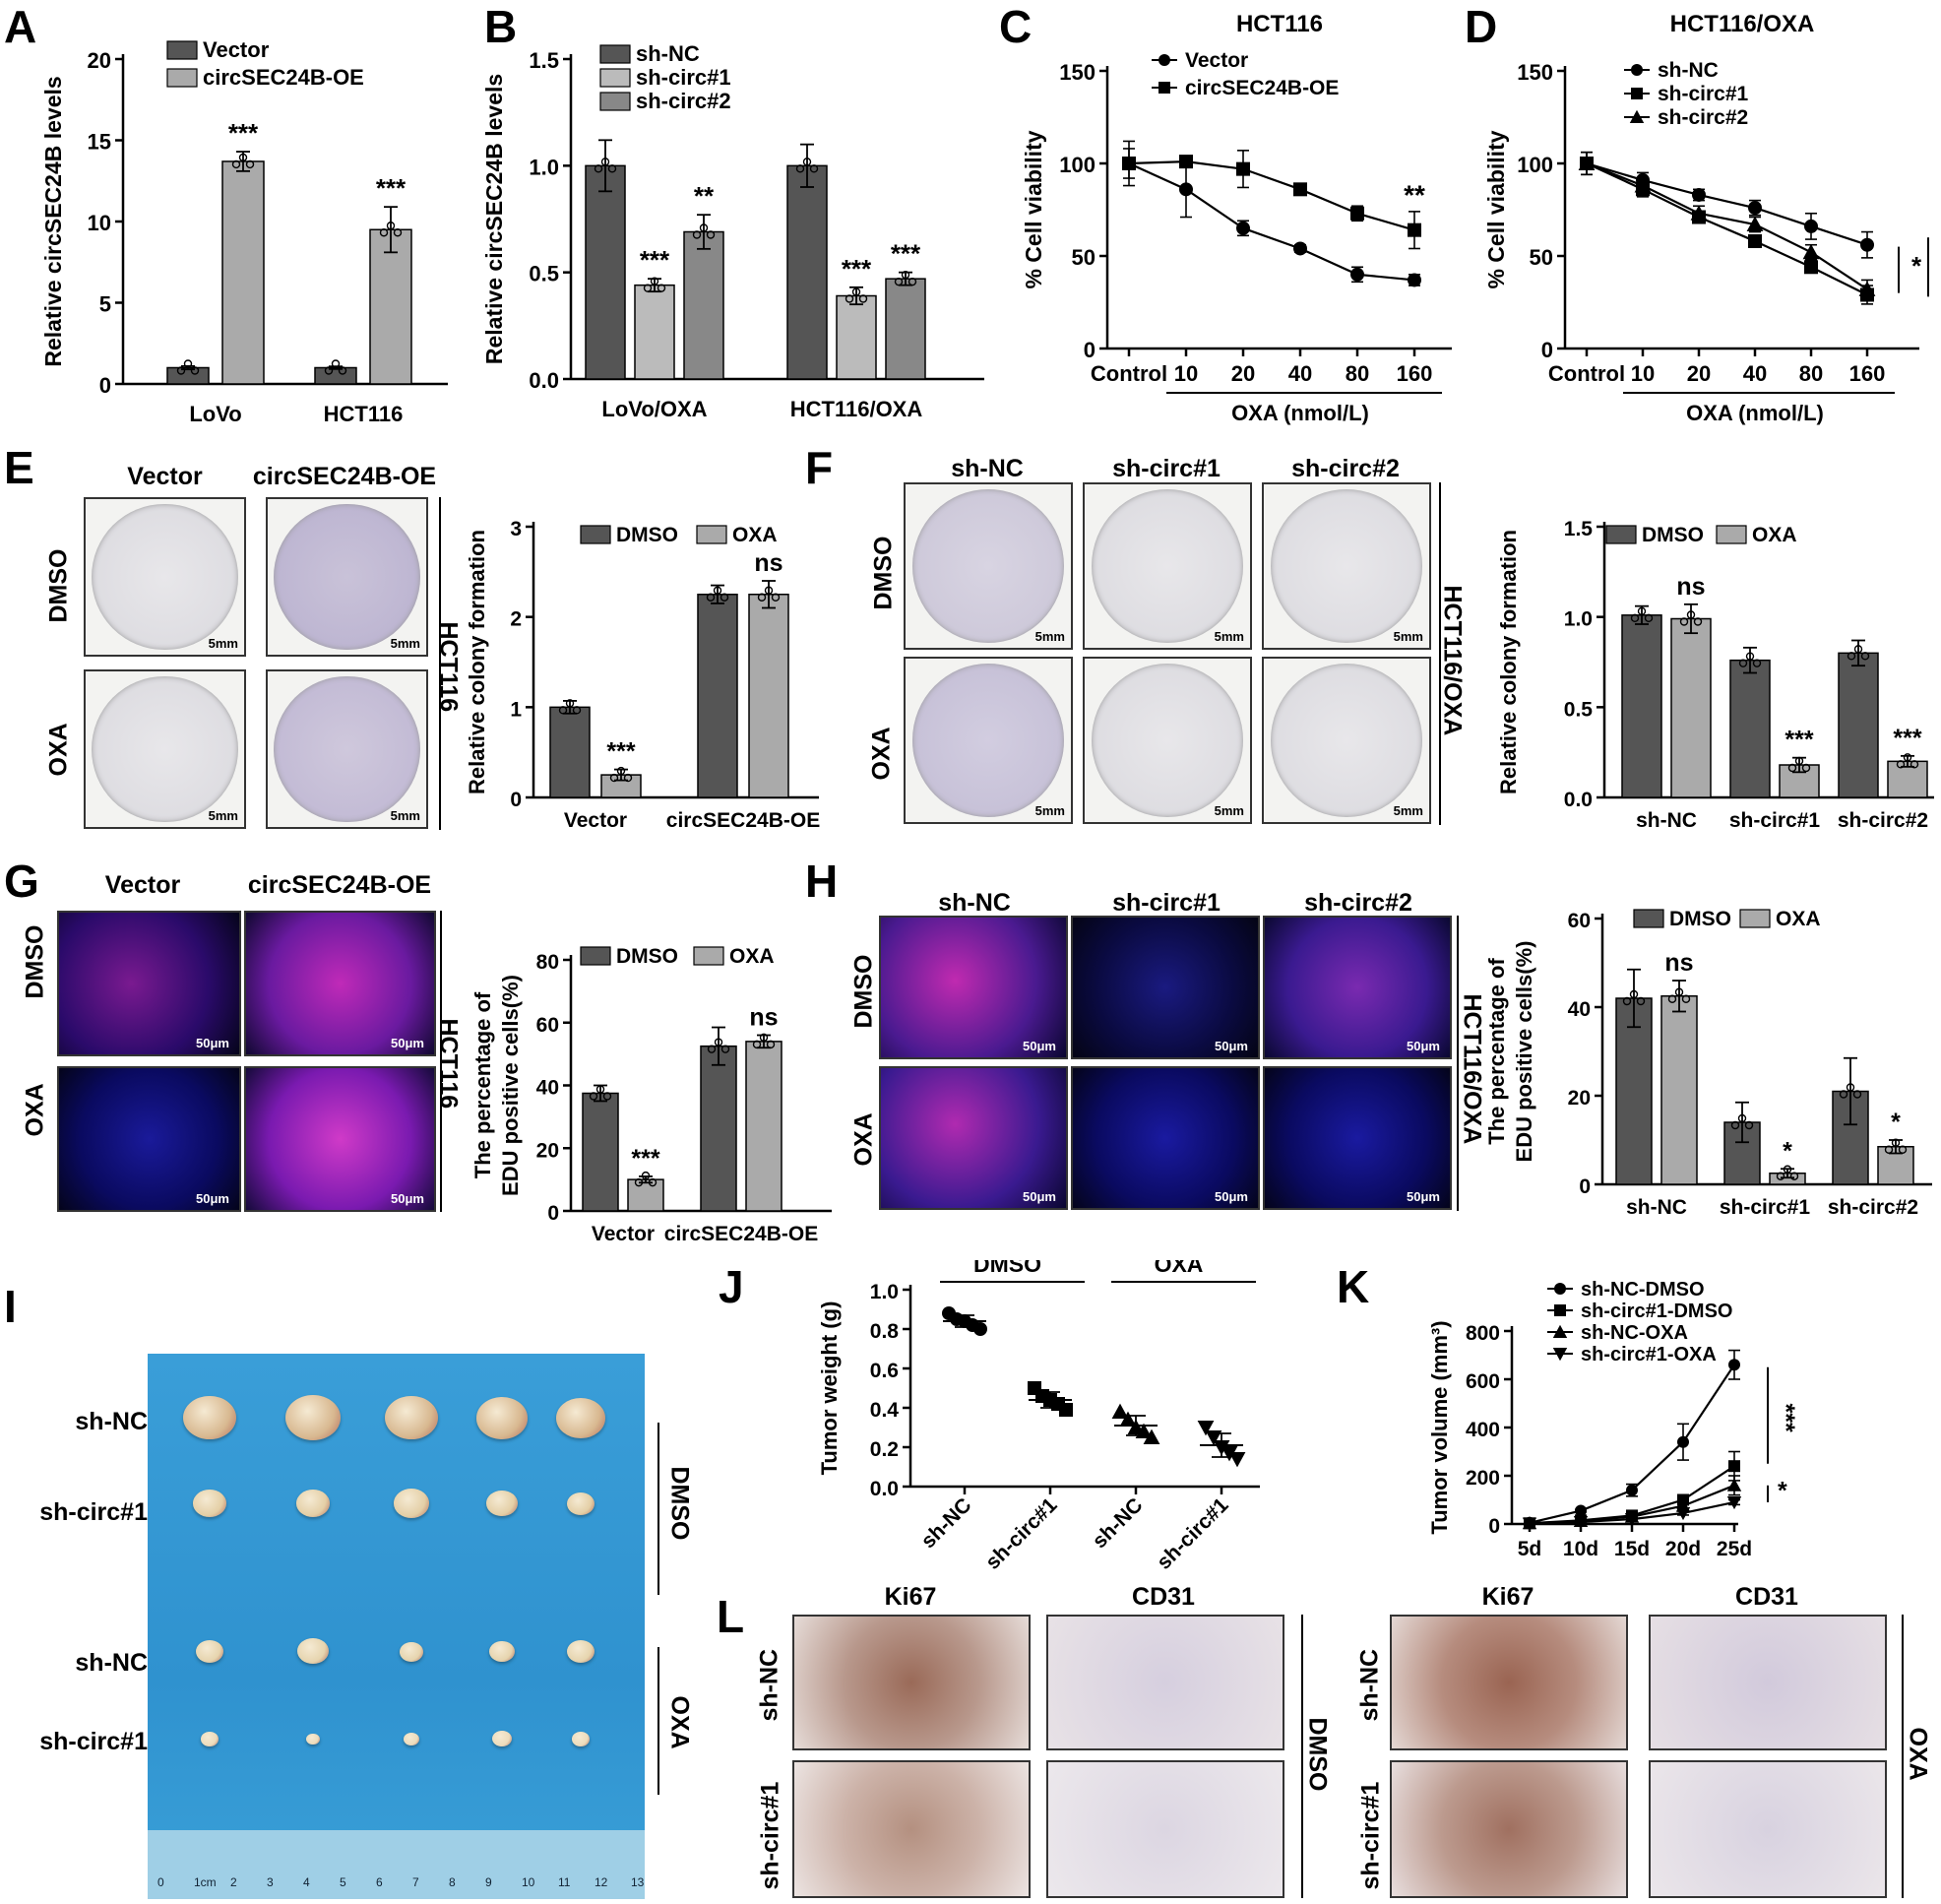 This screenshot has width=1941, height=1904. What do you see at coordinates (111, 1421) in the screenshot?
I see `i-row-label: sh-NC` at bounding box center [111, 1421].